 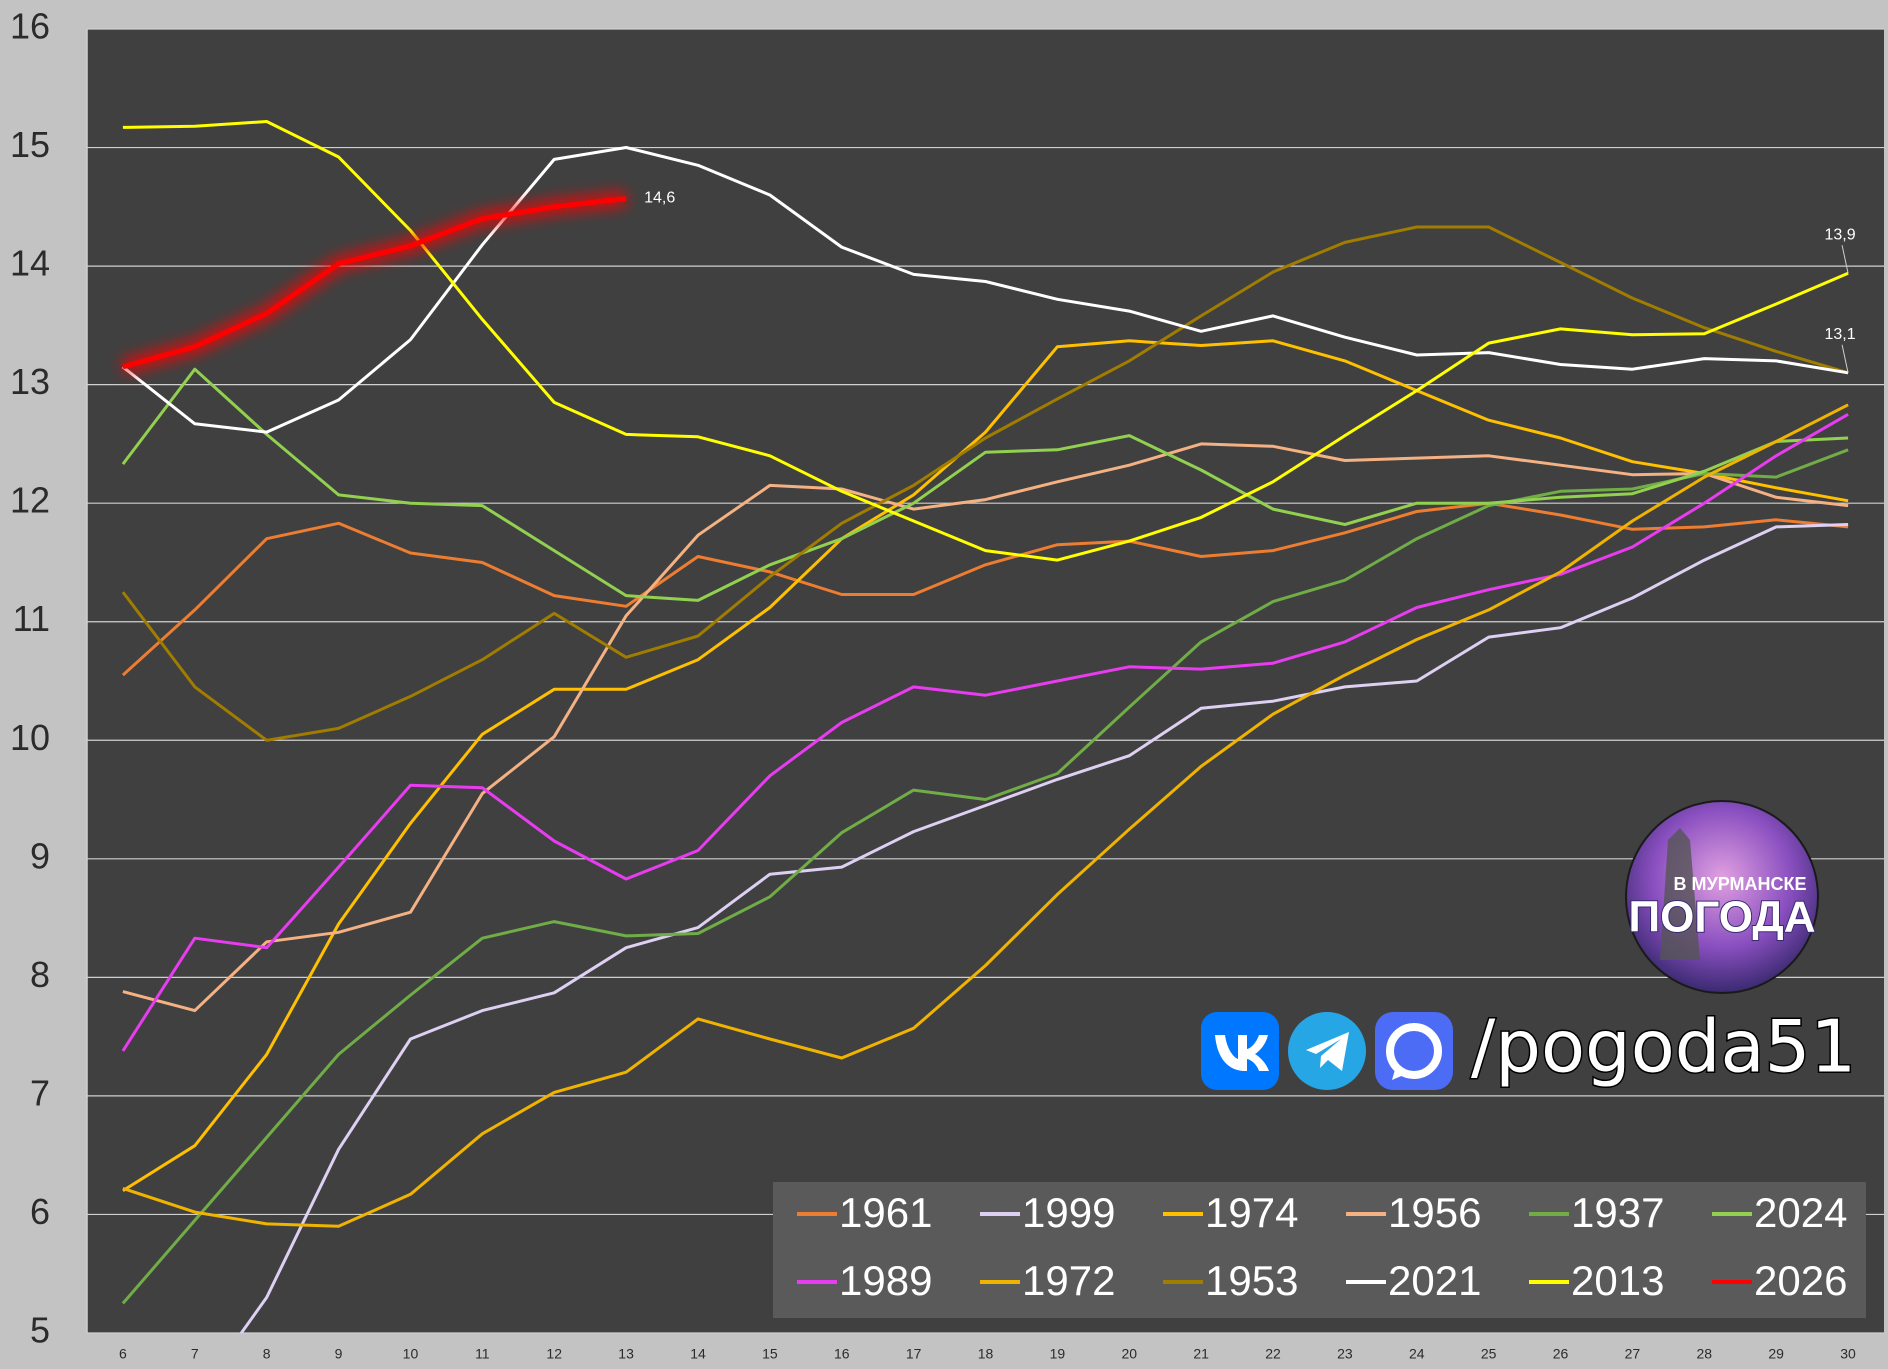 I want to click on x-tick-label: 6, so click(x=123, y=1354).